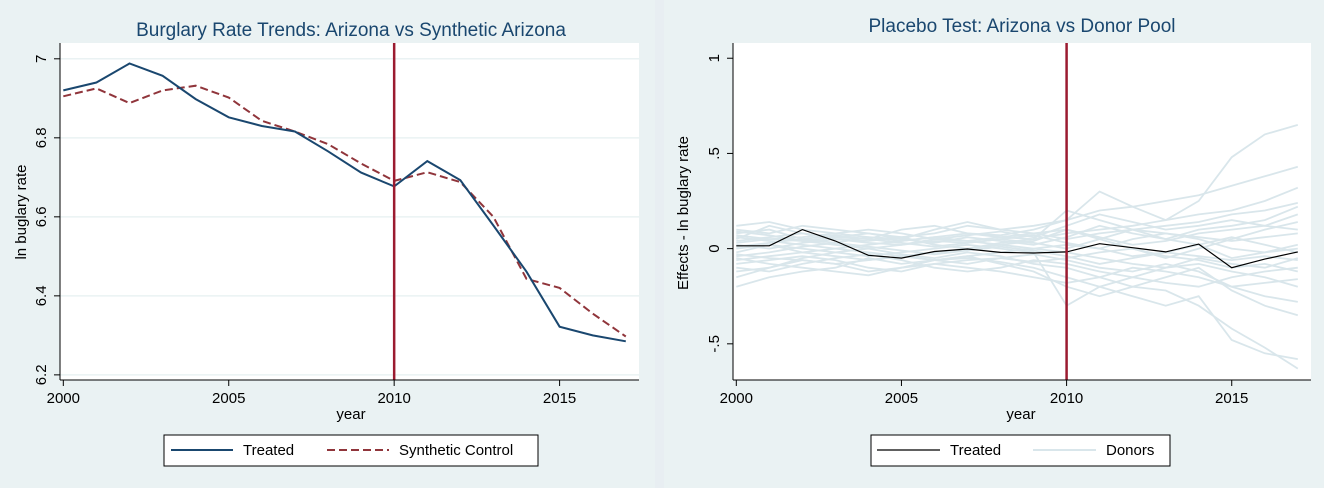 The width and height of the screenshot is (1324, 488). I want to click on legend-label-donors: Donors, so click(1130, 450).